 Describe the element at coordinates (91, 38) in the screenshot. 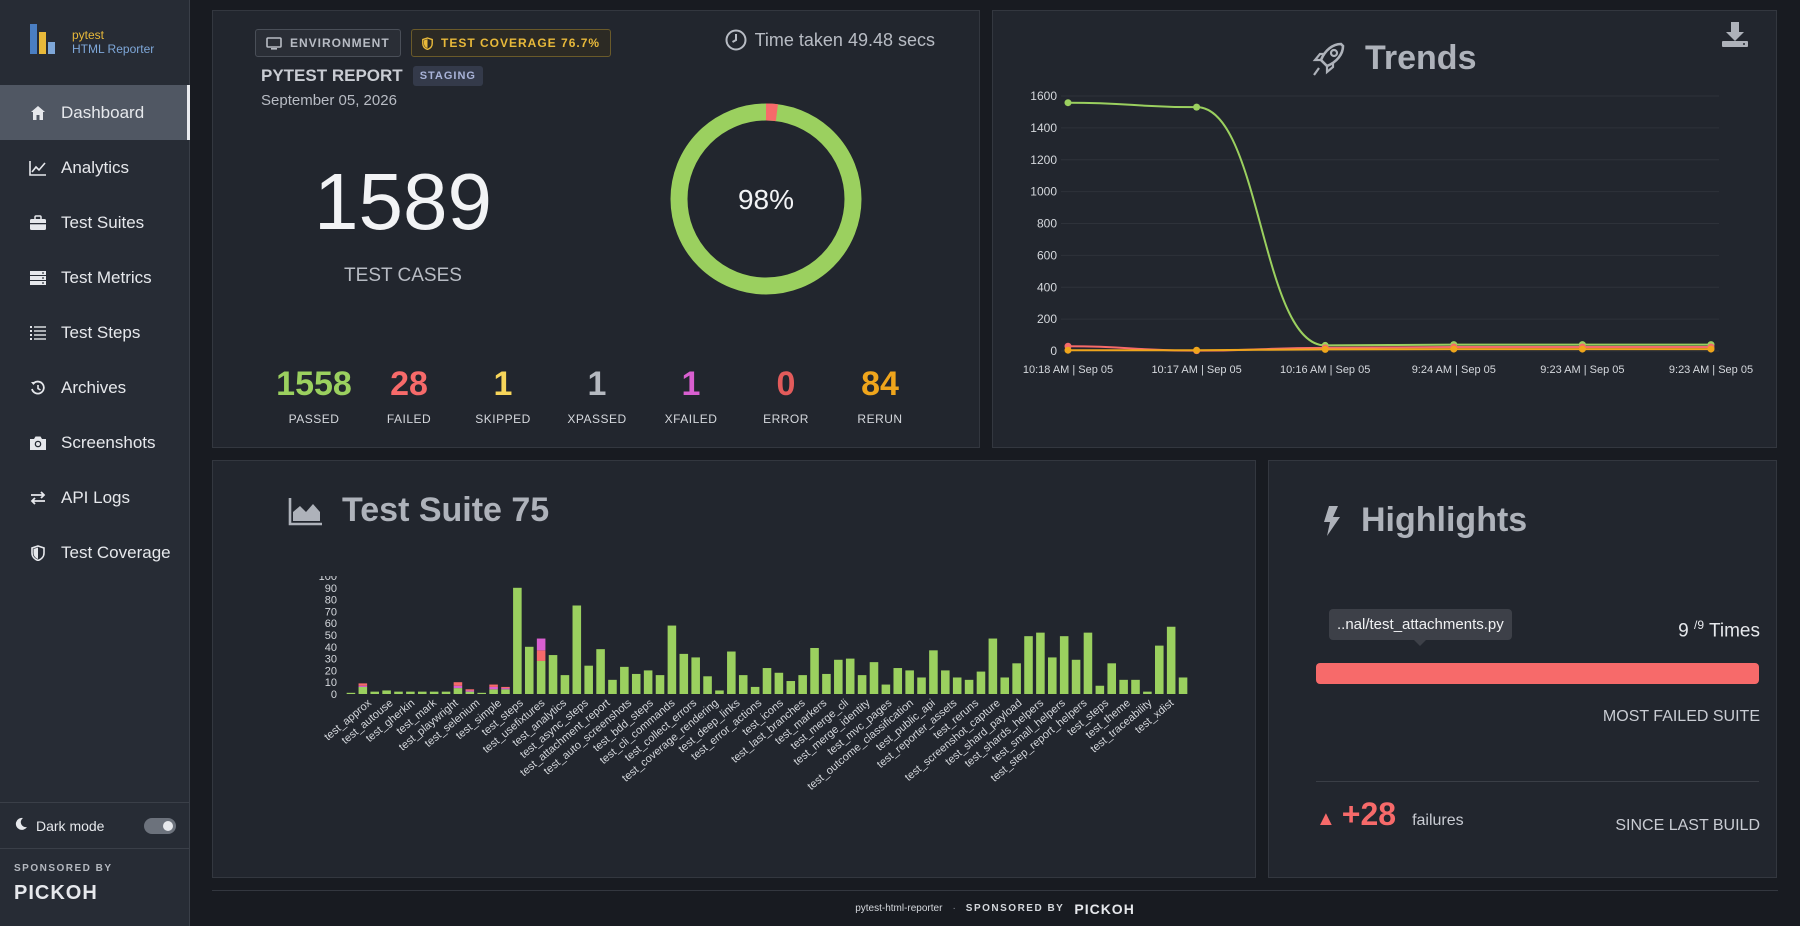

I see `logo: pytest HTML Reporter` at that location.